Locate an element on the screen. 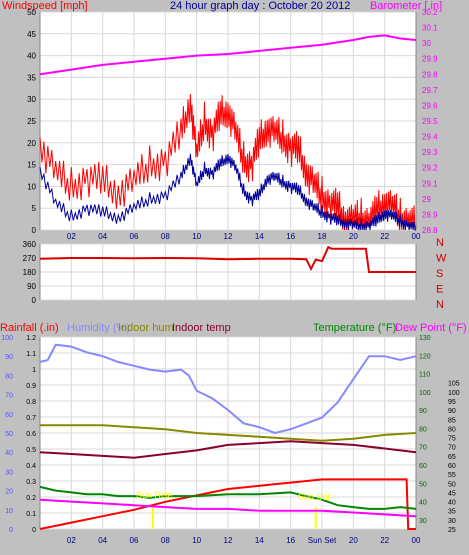  temp-ytick: 50 is located at coordinates (423, 484).